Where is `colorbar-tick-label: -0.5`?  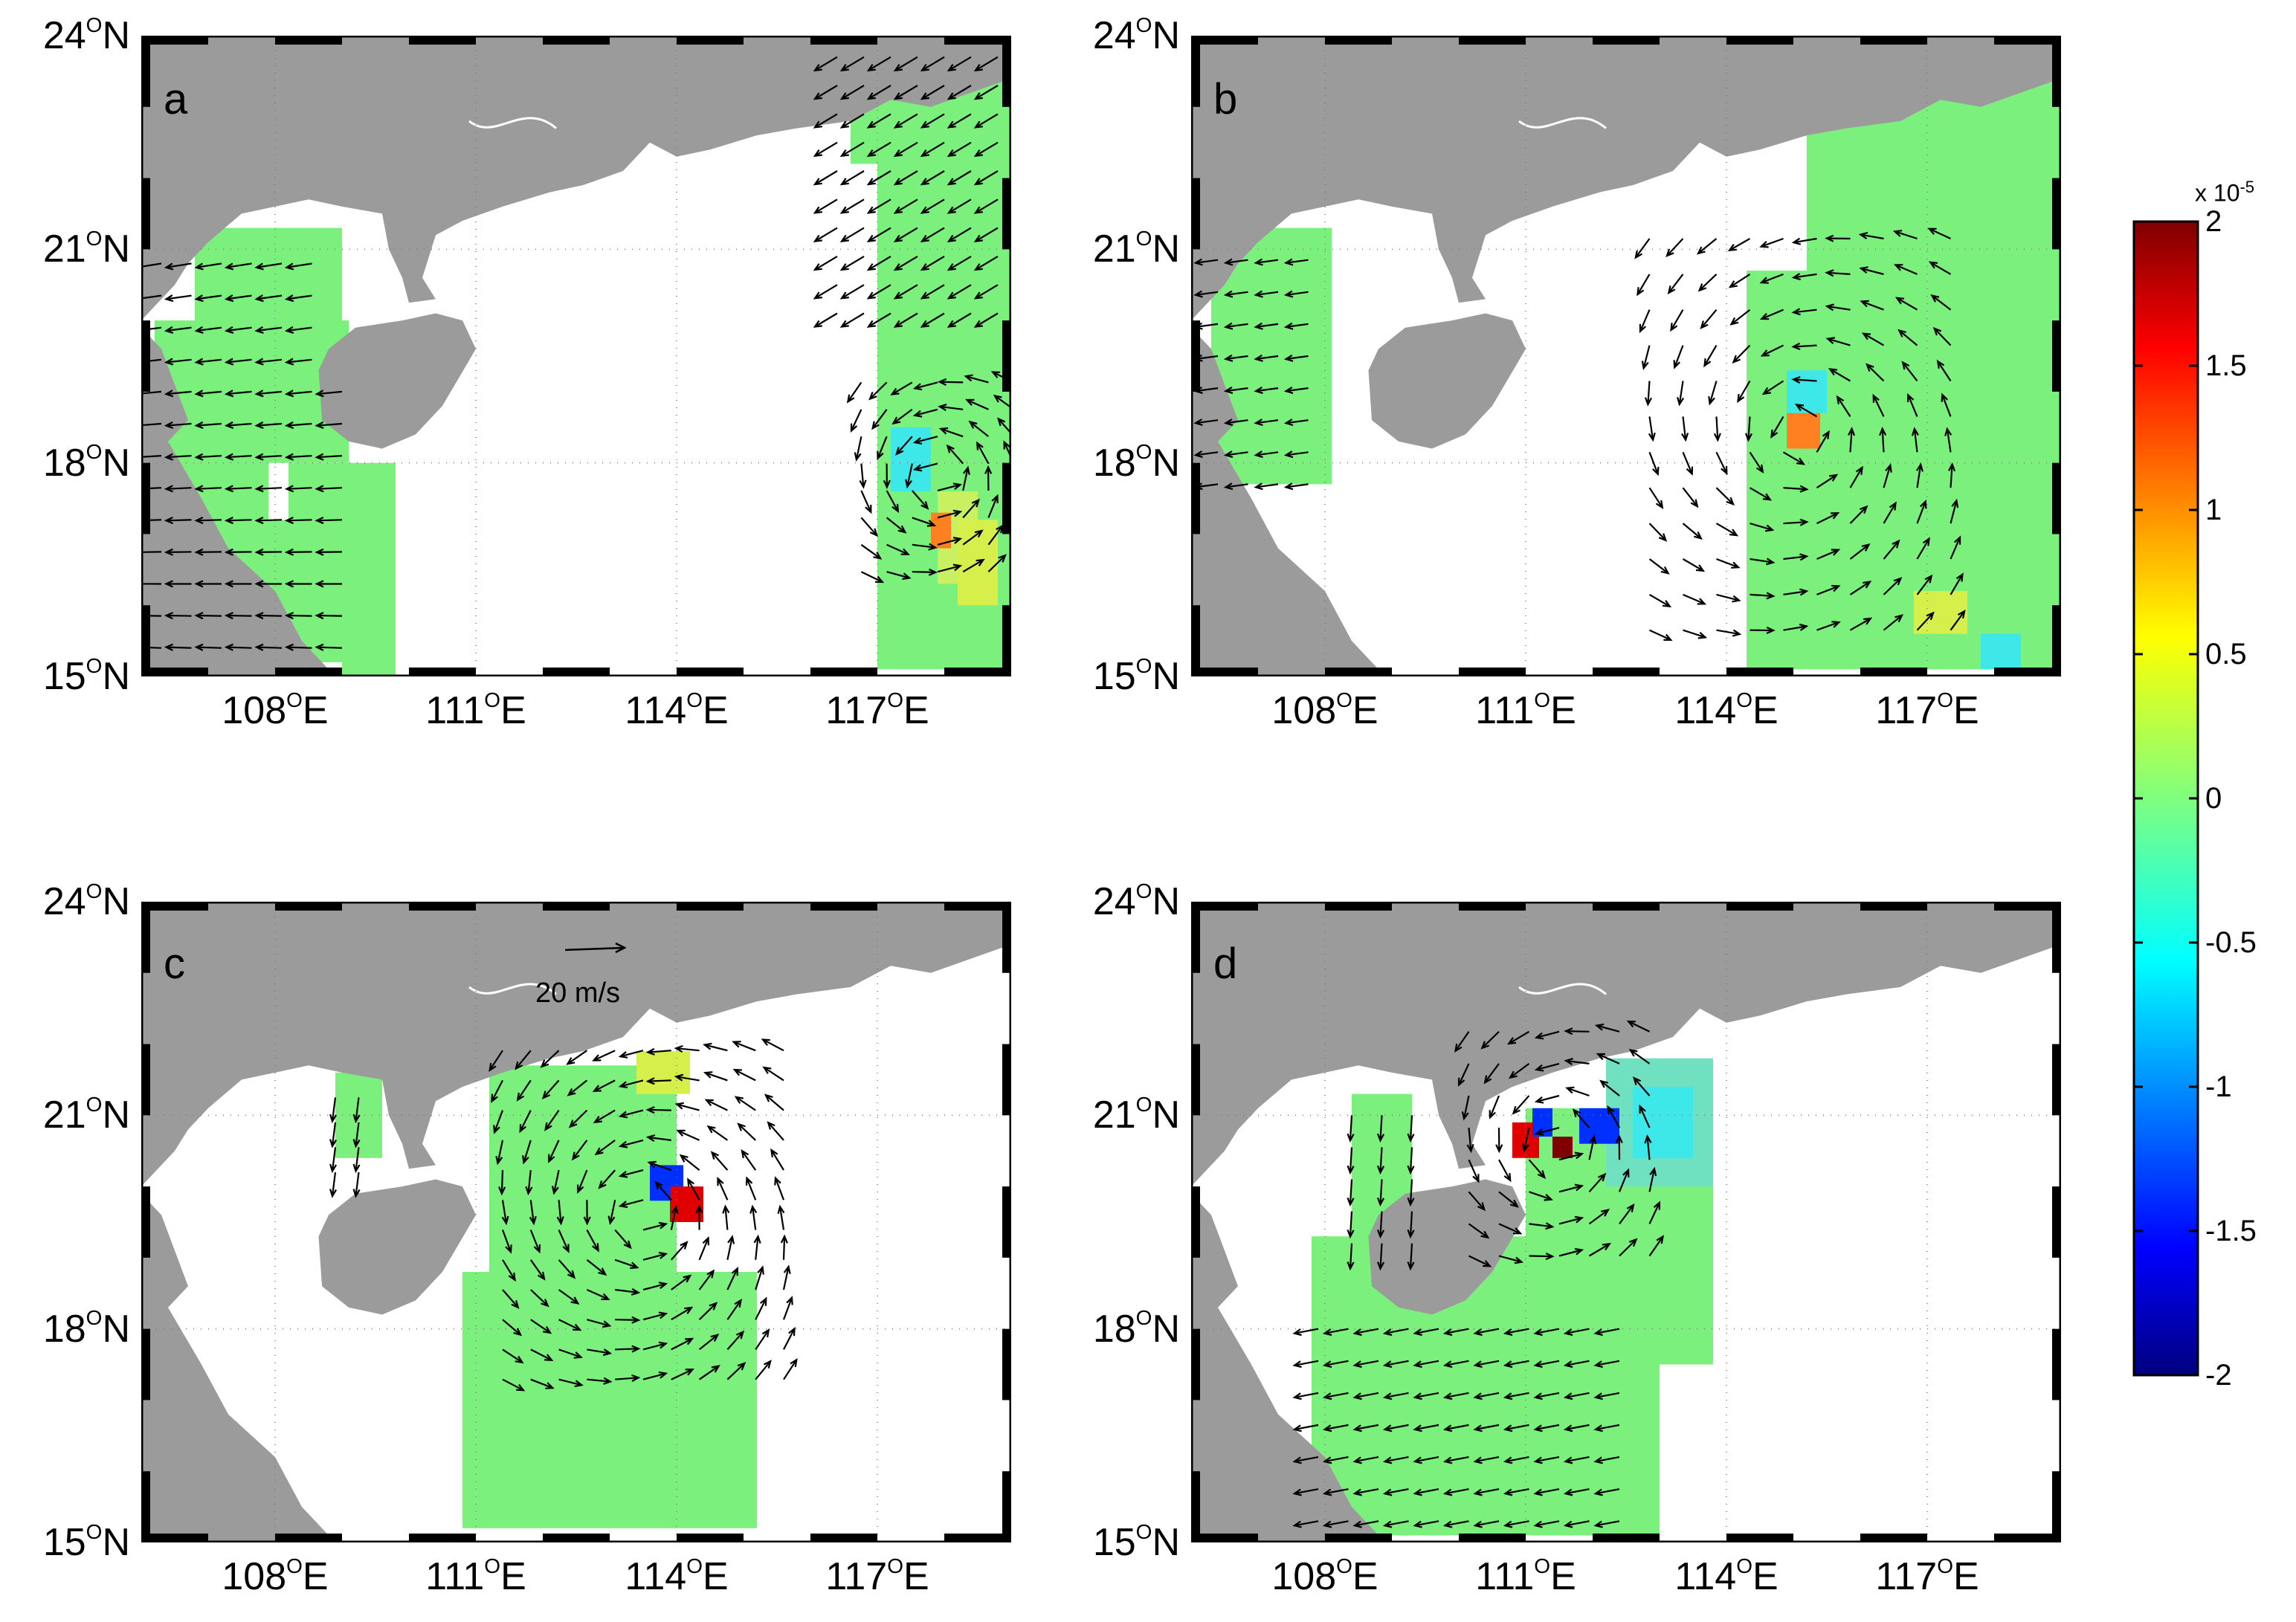
colorbar-tick-label: -0.5 is located at coordinates (2231, 942).